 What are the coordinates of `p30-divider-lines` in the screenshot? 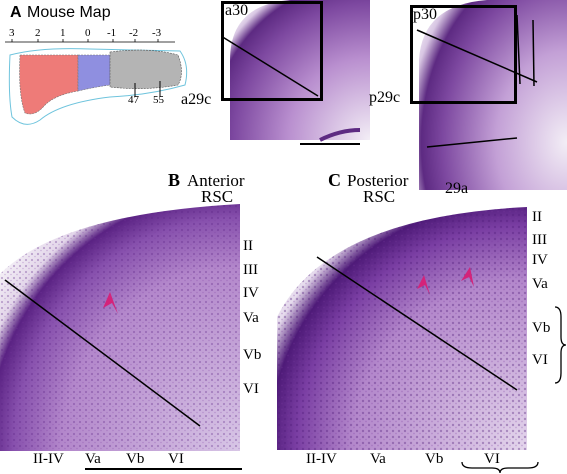 It's located at (477, 81).